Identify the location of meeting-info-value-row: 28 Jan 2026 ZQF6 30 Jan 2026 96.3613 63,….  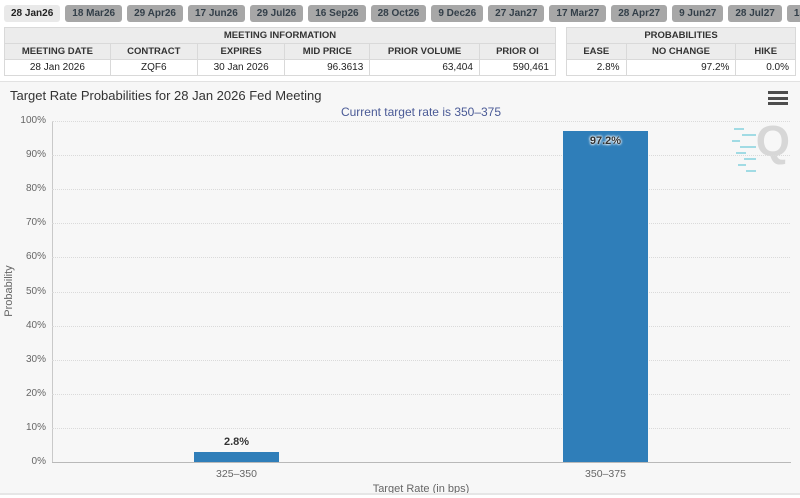
(280, 67).